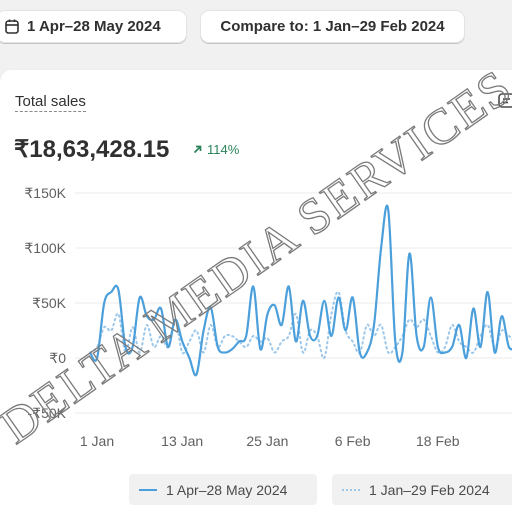 The height and width of the screenshot is (512, 512). I want to click on change-percent: 114%, so click(223, 149).